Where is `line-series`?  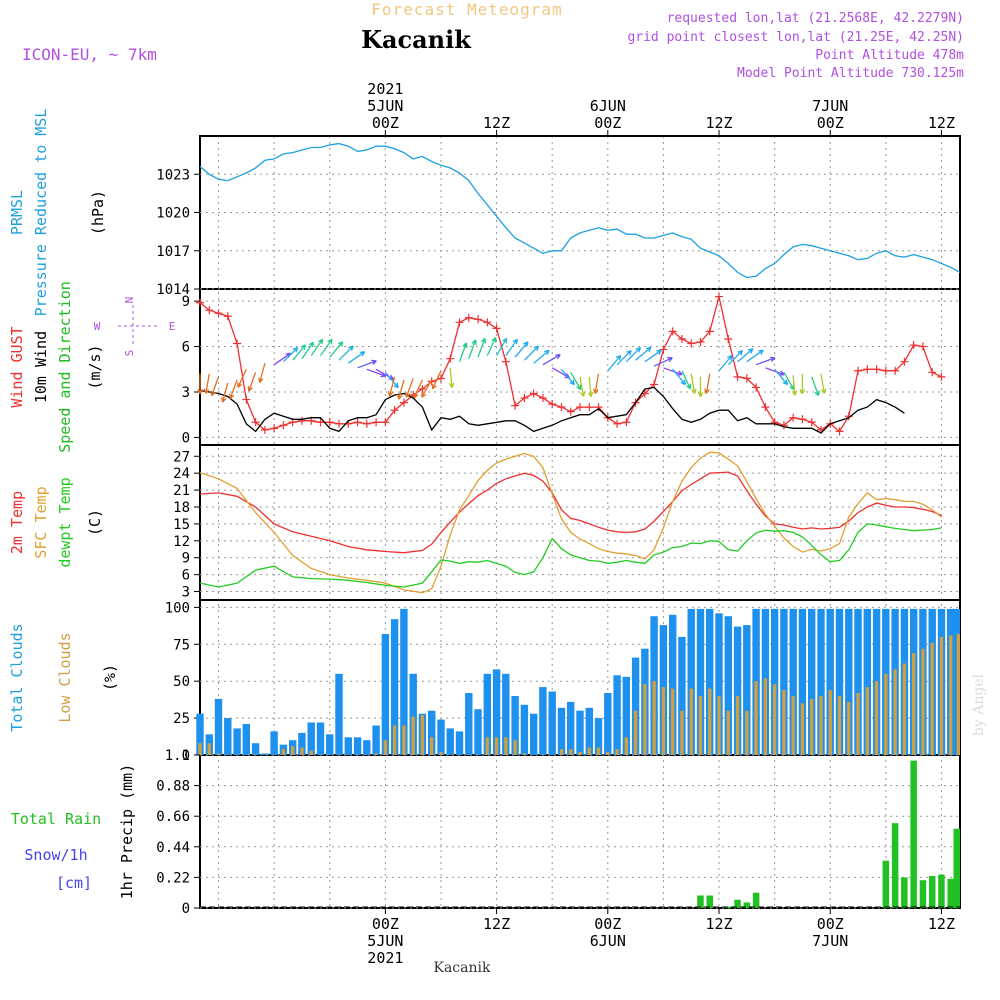 line-series is located at coordinates (570, 555).